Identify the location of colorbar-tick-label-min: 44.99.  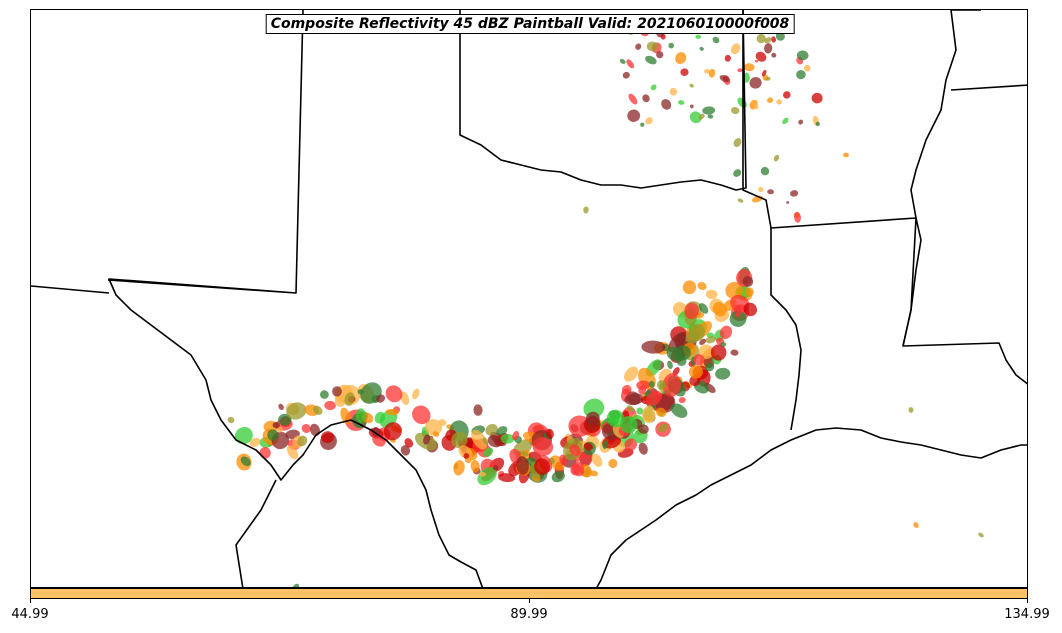
(30, 614).